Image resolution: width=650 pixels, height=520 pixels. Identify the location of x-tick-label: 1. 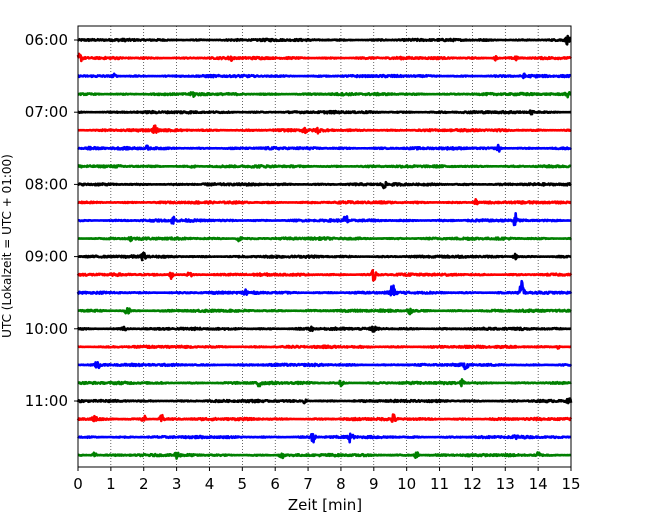
(111, 484).